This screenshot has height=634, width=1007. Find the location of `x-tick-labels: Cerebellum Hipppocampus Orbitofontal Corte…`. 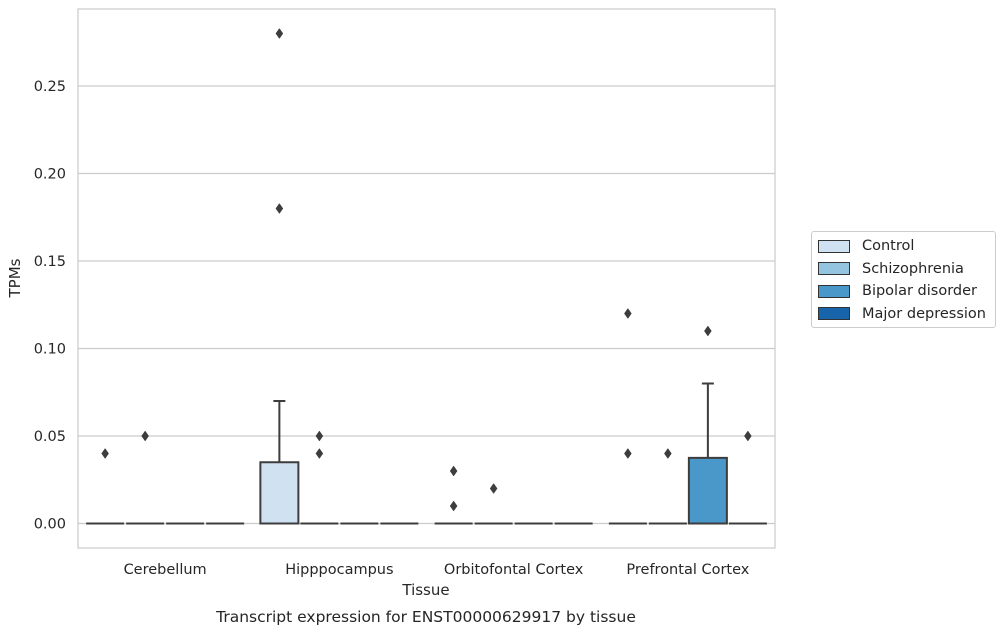

x-tick-labels: Cerebellum Hipppocampus Orbitofontal Corte… is located at coordinates (437, 570).